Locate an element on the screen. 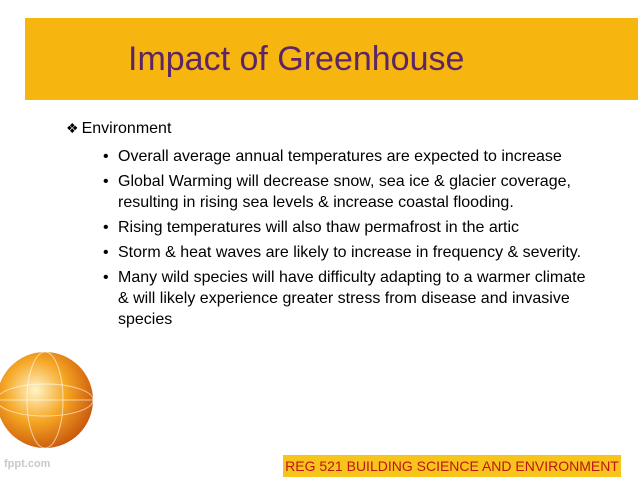 This screenshot has height=479, width=638. footer: REG 521 BUILDING SCIENCE AND ENVIRONMENT is located at coordinates (452, 466).